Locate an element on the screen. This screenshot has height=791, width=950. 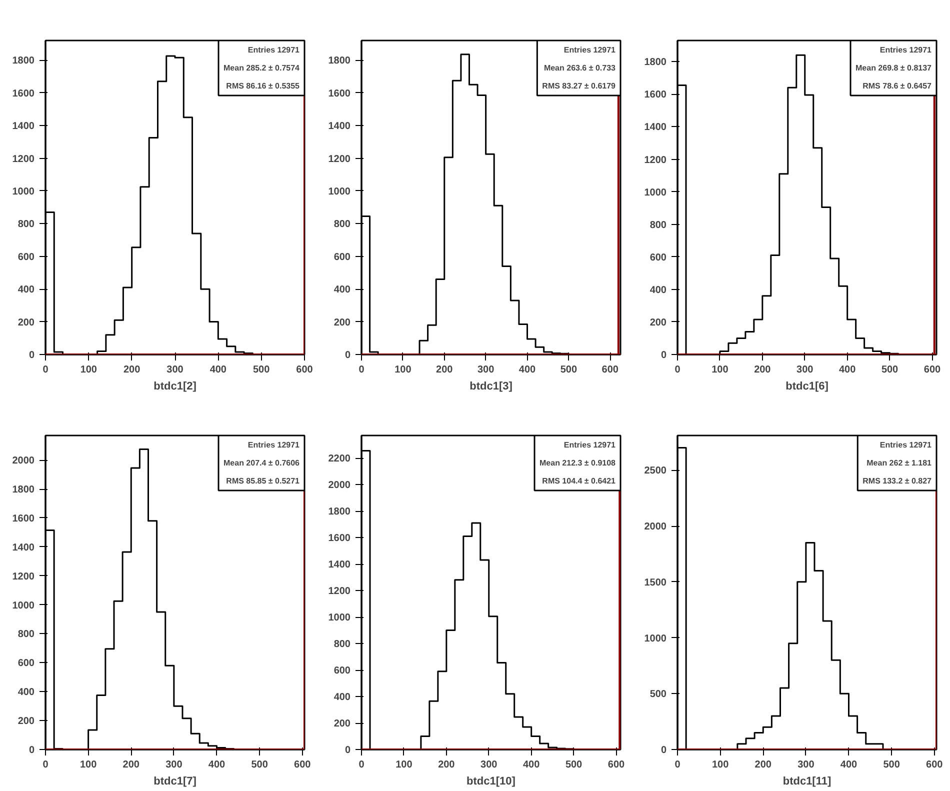
annotation: RMS 83.27 ± 0.6179 is located at coordinates (579, 86).